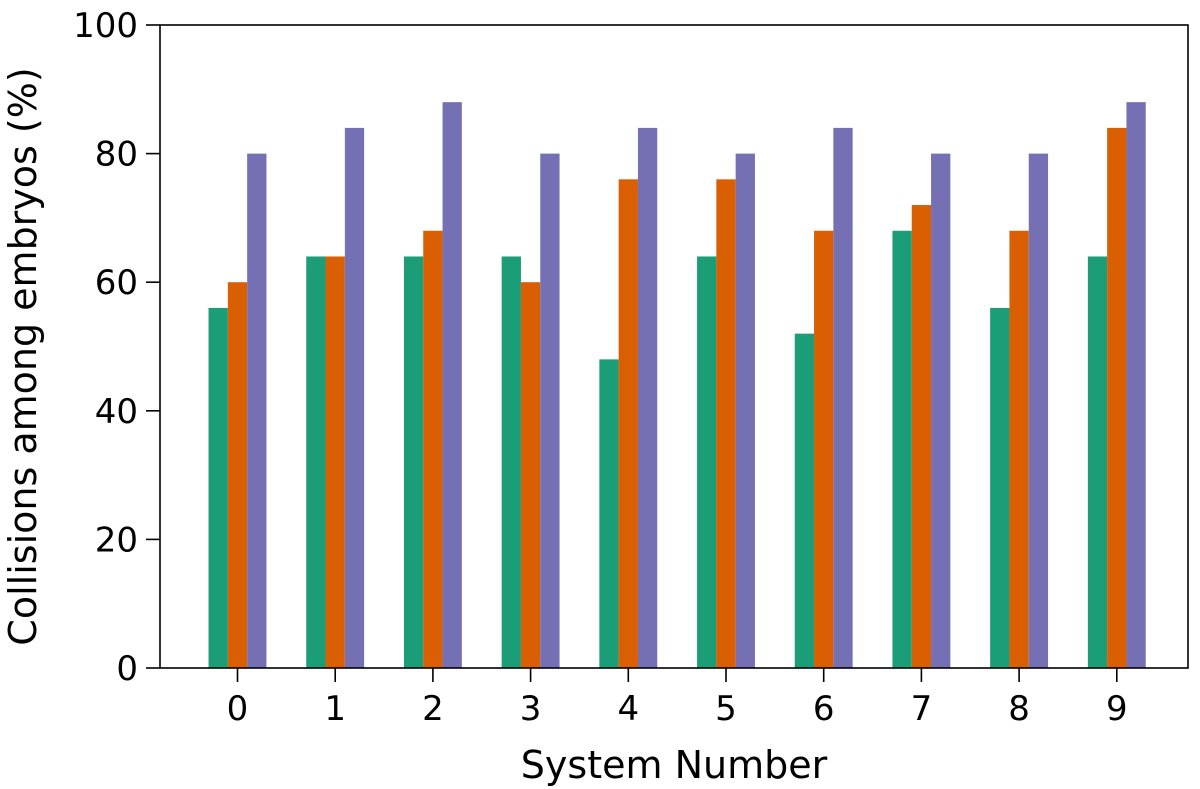 The image size is (1200, 789). I want to click on y-tick-label: 80, so click(116, 155).